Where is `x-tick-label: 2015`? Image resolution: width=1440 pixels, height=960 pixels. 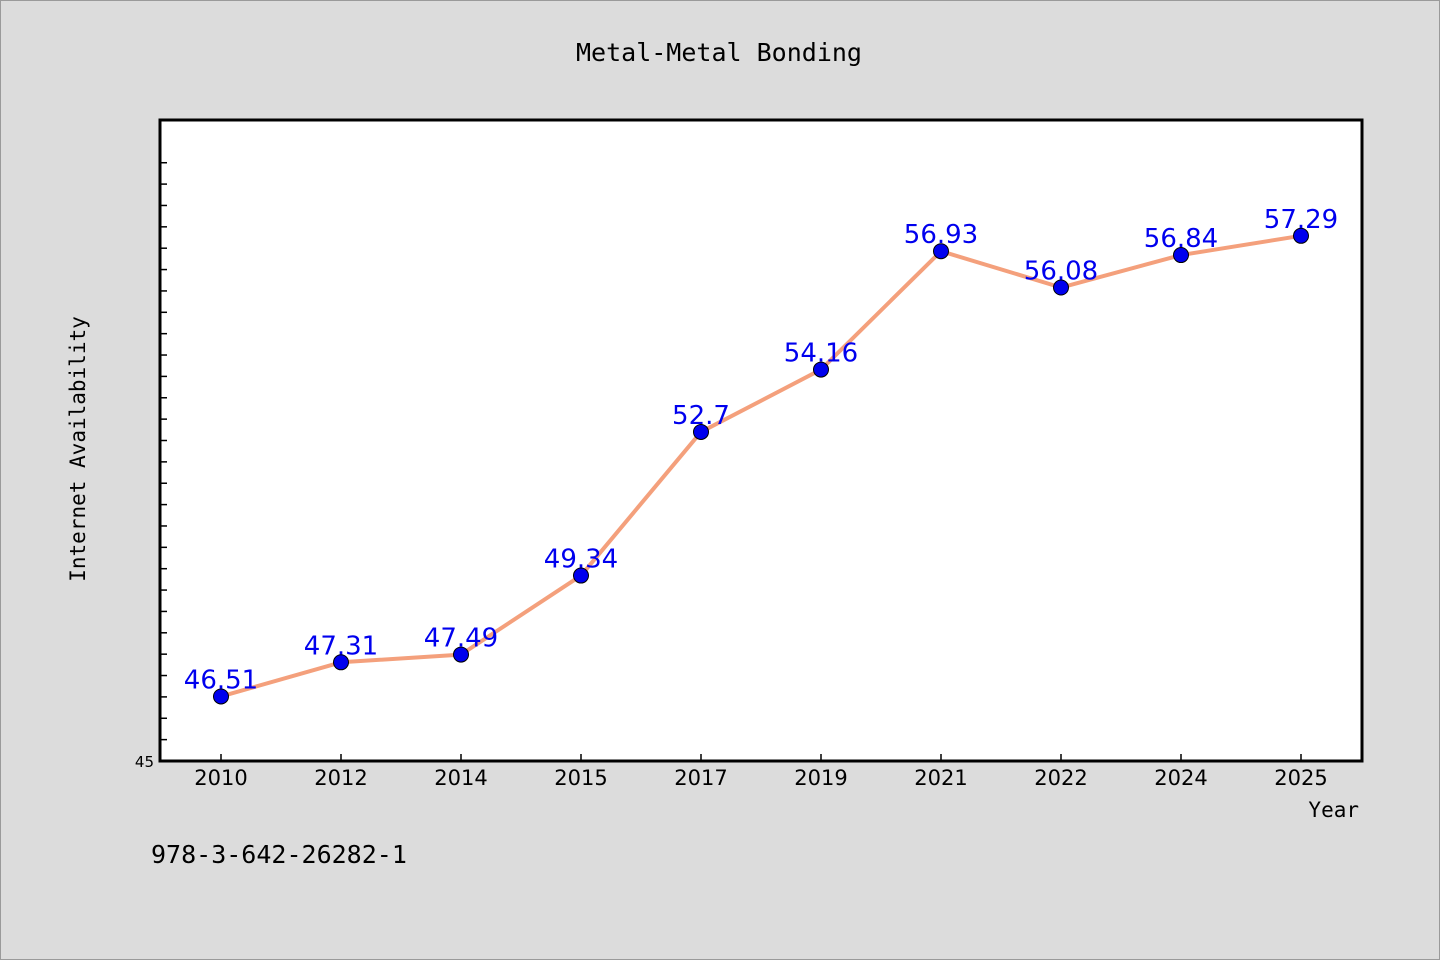 x-tick-label: 2015 is located at coordinates (580, 778).